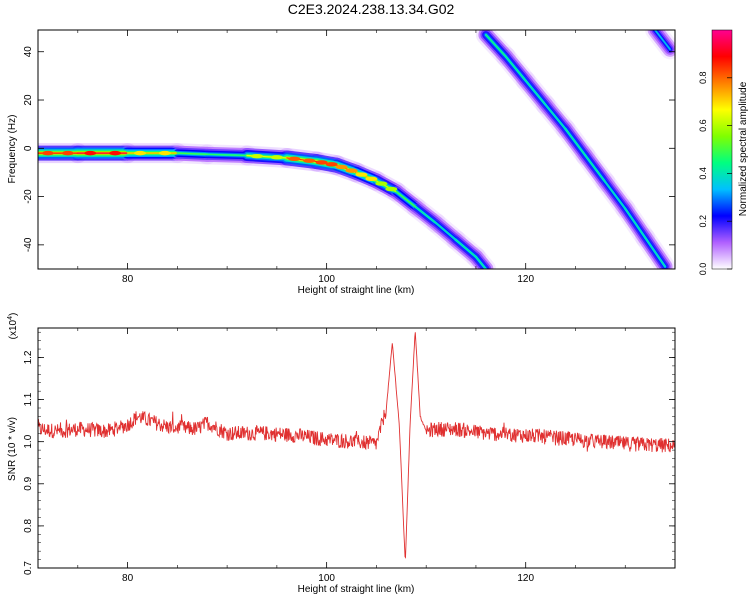  What do you see at coordinates (743, 148) in the screenshot?
I see `colorbar-label: Normalized spectral amplitude` at bounding box center [743, 148].